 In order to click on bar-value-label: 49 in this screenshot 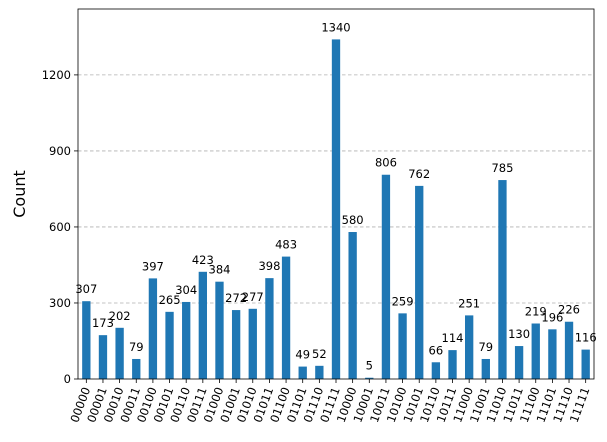, I will do `click(302, 355)`.